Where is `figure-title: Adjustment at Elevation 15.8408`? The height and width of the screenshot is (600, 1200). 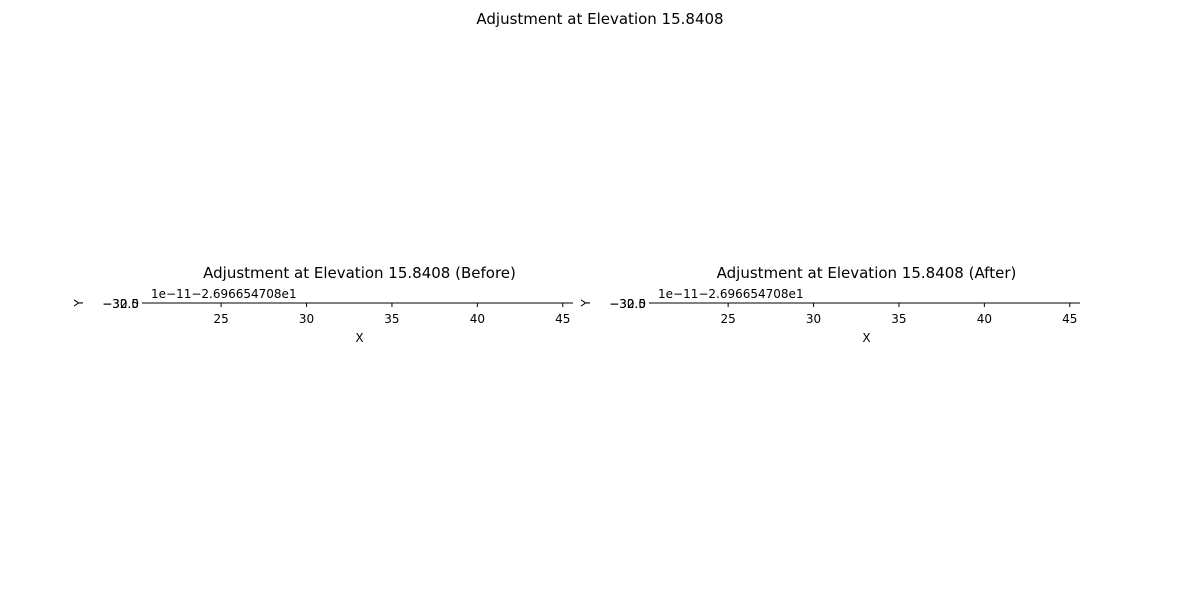 figure-title: Adjustment at Elevation 15.8408 is located at coordinates (599, 19).